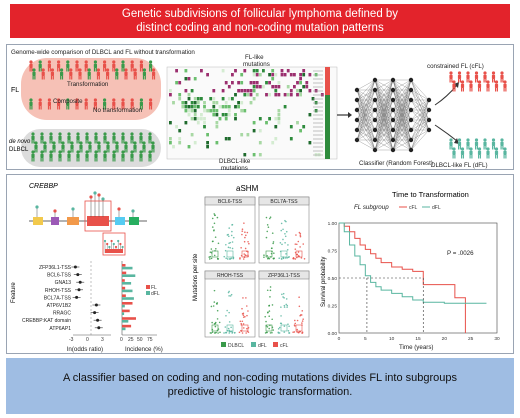  Describe the element at coordinates (446, 133) in the screenshot. I see `arrow-to-dfl` at that location.